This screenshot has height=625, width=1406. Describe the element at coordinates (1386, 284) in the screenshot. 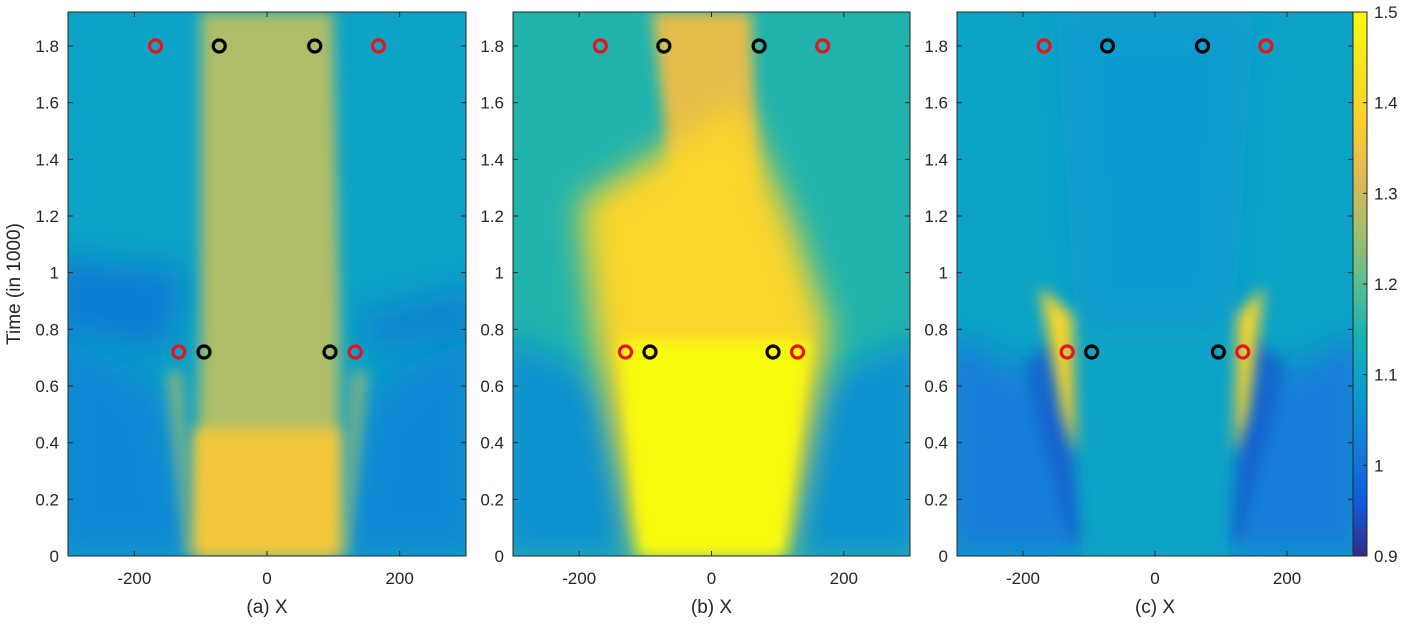

I see `colorbar-tick-label: 1.2` at that location.